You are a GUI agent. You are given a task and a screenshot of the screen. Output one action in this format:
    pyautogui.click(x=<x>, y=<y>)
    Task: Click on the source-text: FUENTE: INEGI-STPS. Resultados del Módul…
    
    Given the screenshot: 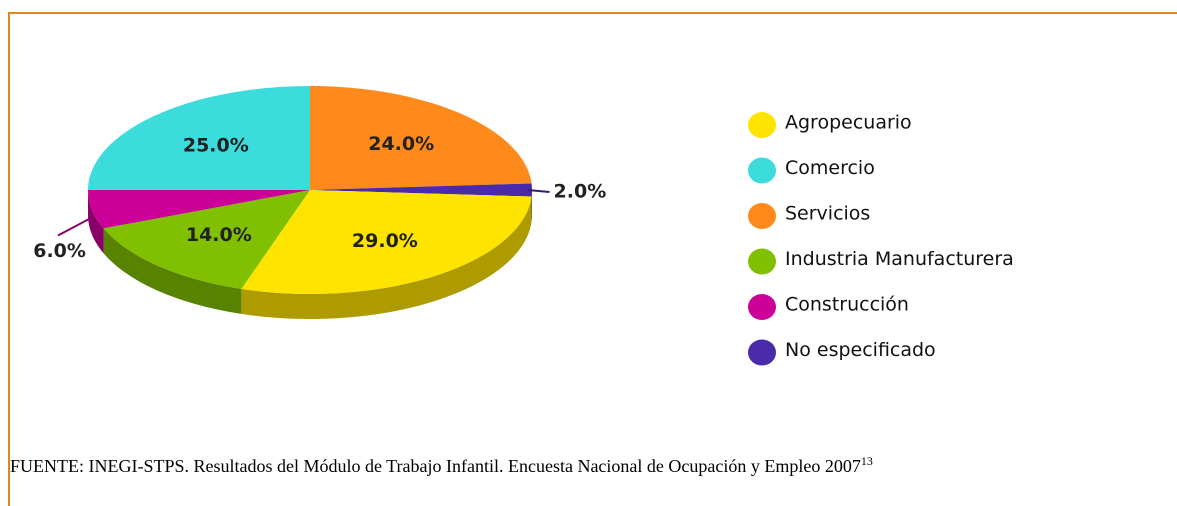 What is the action you would take?
    pyautogui.click(x=435, y=466)
    